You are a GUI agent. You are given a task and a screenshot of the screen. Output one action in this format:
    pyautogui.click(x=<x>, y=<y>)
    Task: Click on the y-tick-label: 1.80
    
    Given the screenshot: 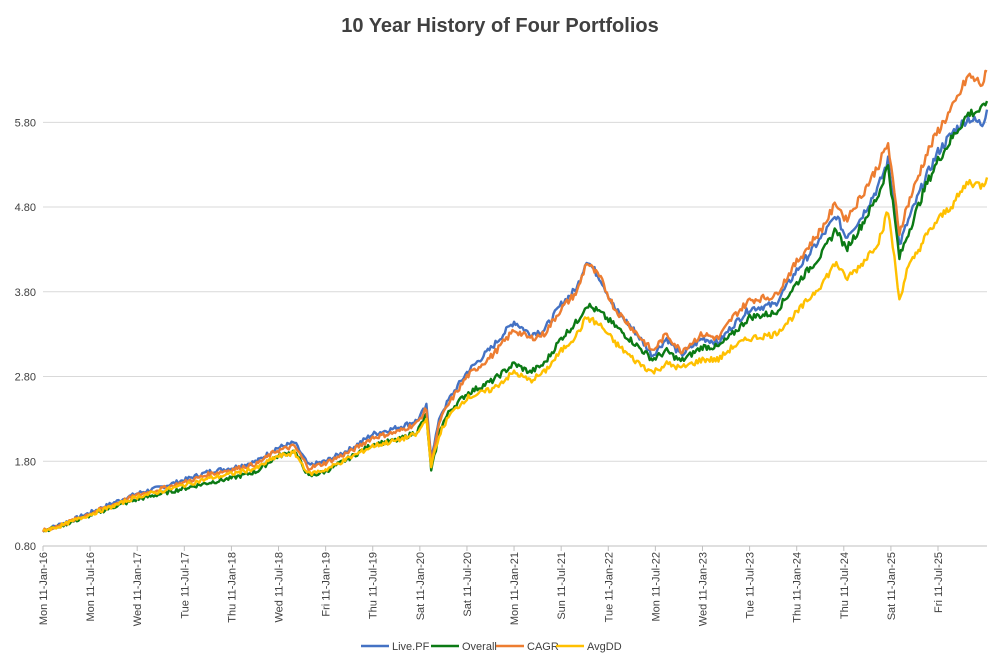 What is the action you would take?
    pyautogui.click(x=25, y=462)
    